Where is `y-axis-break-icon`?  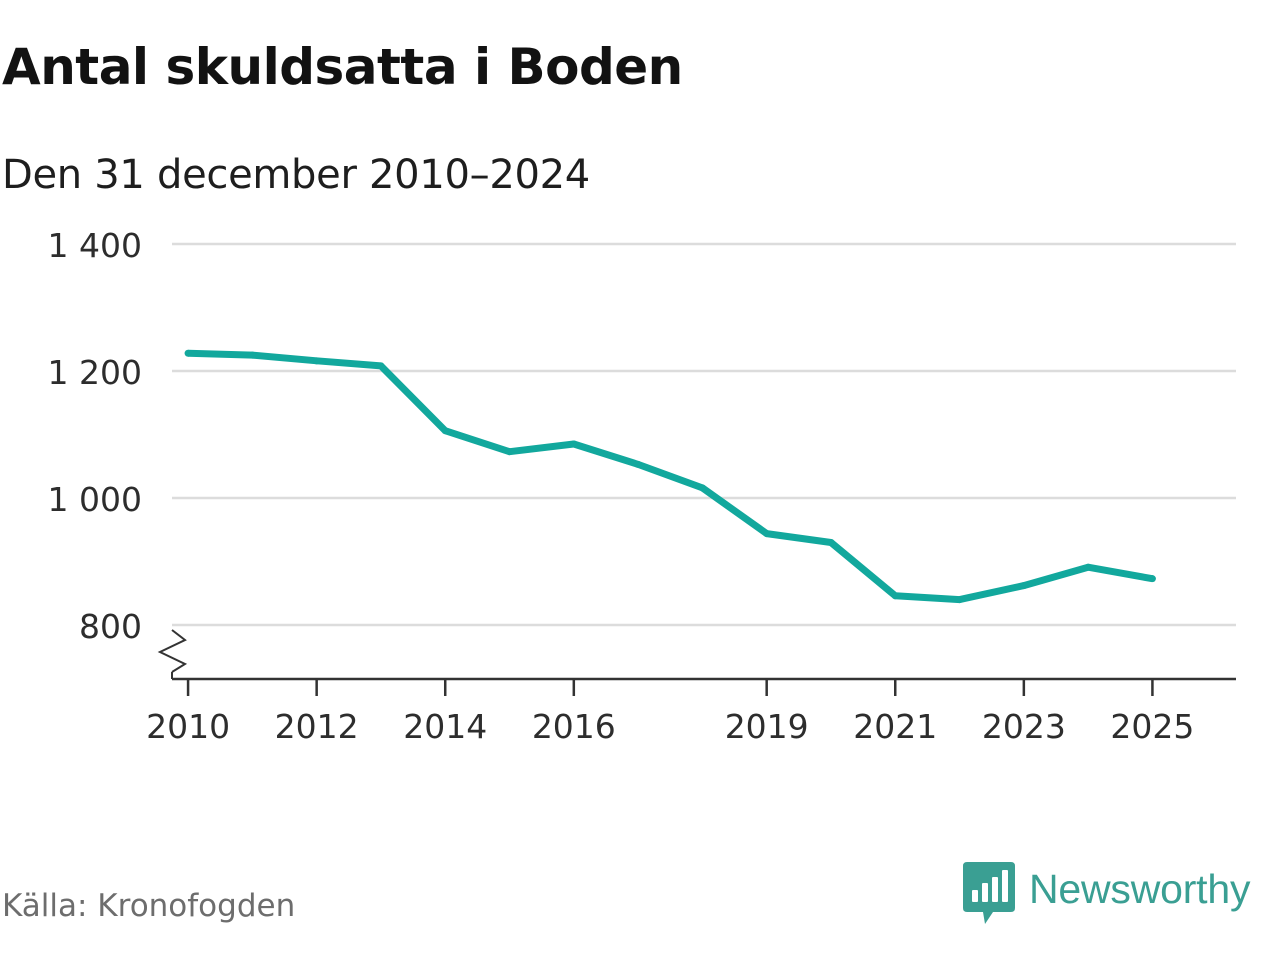 y-axis-break-icon is located at coordinates (172, 651).